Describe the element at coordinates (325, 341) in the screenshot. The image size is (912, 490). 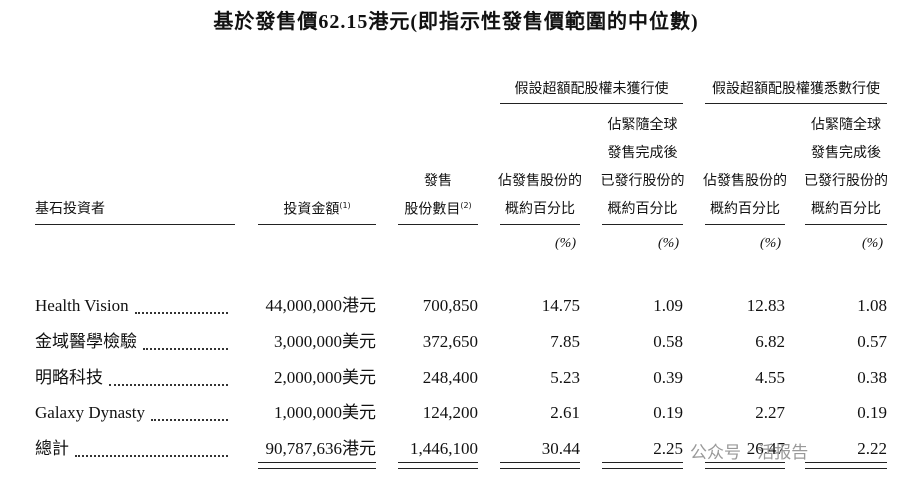
I see `cell-value: 3,000,000美元` at that location.